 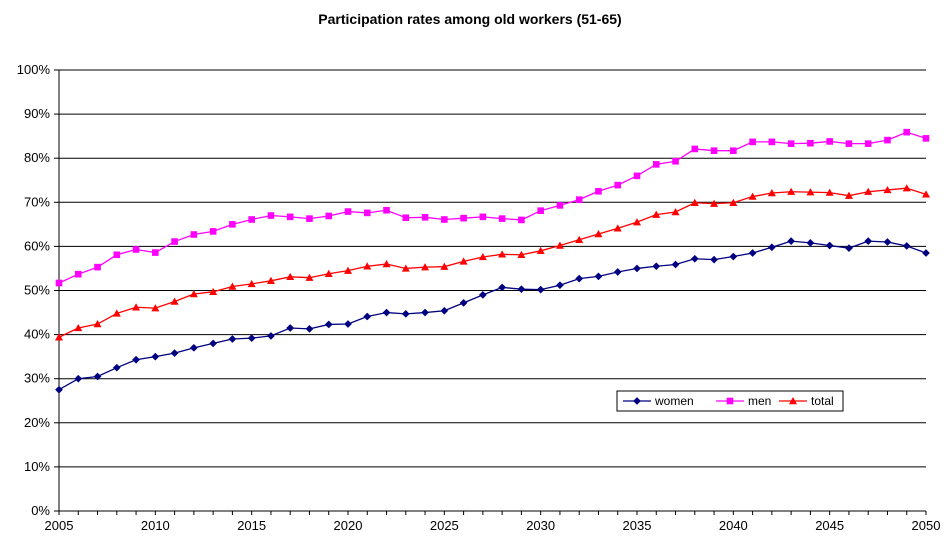 I want to click on legend-label-total: total, so click(x=822, y=401).